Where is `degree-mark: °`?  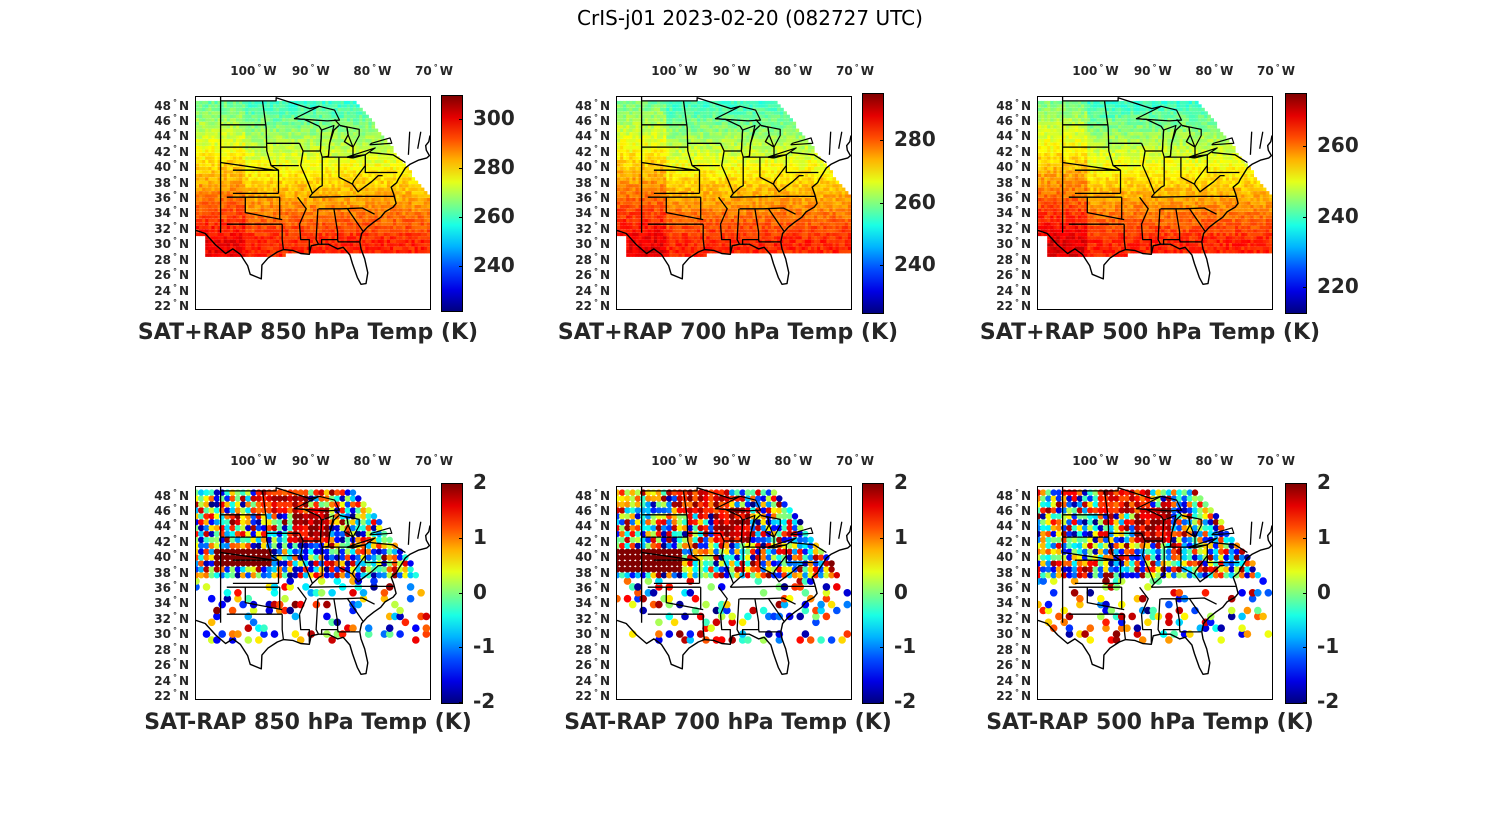 degree-mark: ° is located at coordinates (435, 67).